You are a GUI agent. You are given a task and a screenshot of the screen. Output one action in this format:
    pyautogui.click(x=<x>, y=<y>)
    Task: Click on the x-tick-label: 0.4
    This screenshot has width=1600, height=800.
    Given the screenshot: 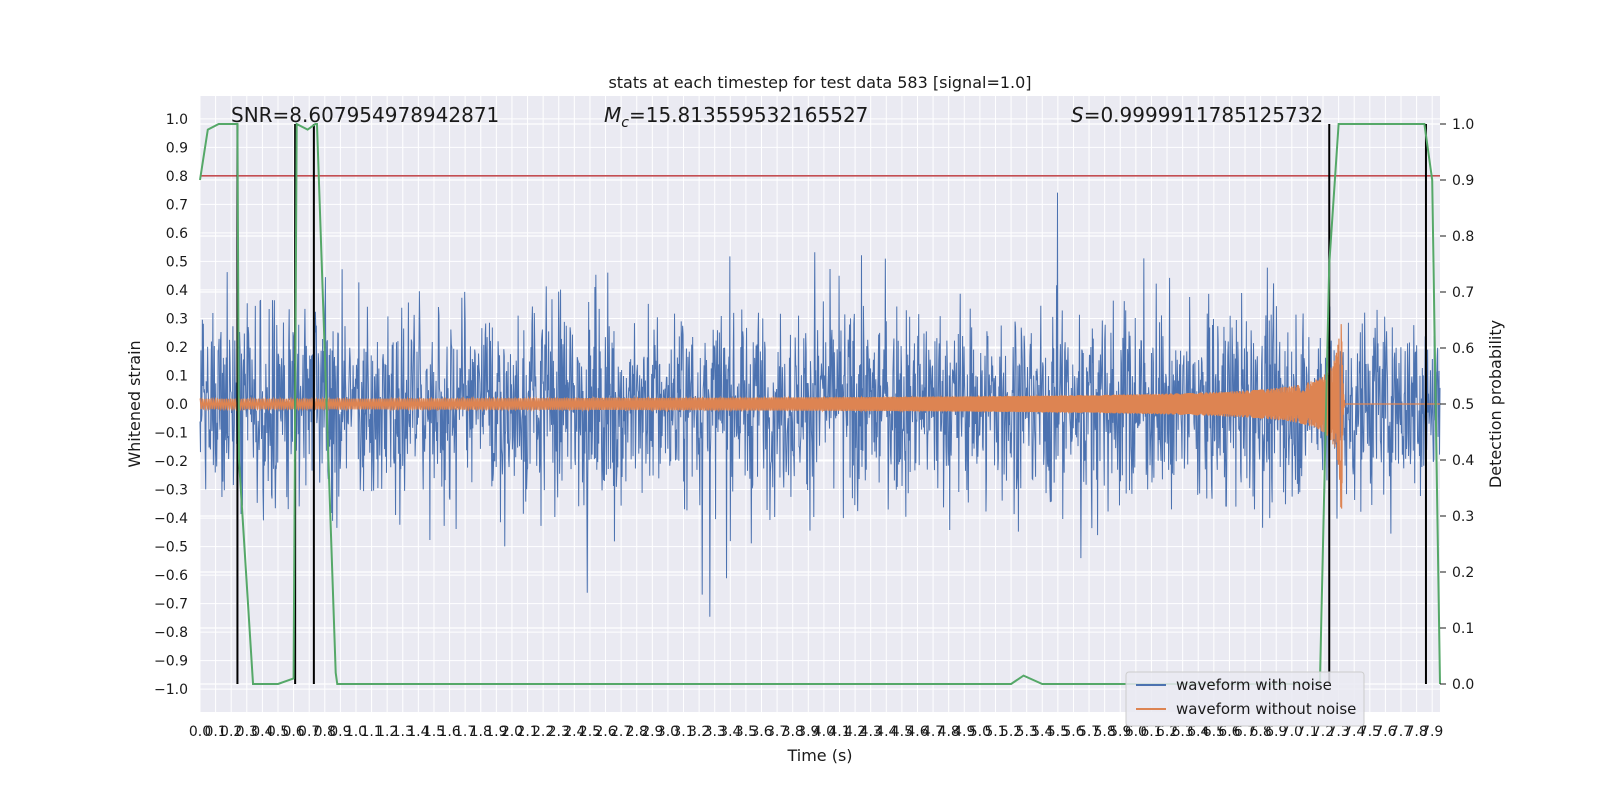 What is the action you would take?
    pyautogui.click(x=262, y=732)
    